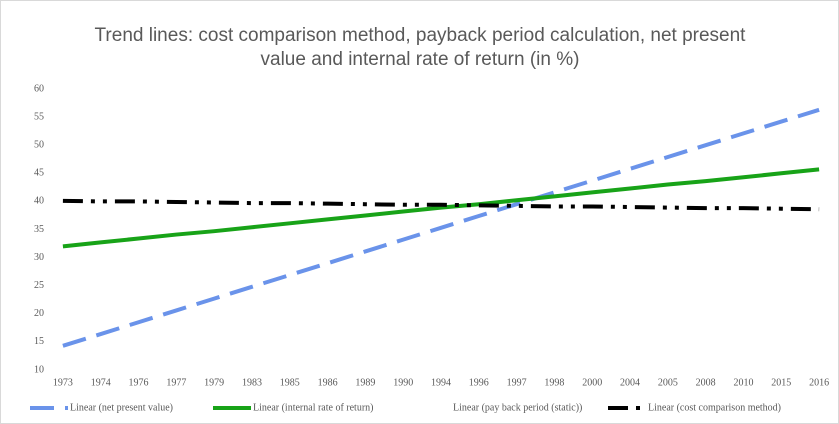 Image resolution: width=839 pixels, height=424 pixels. What do you see at coordinates (39, 116) in the screenshot?
I see `y-tick-label: 55` at bounding box center [39, 116].